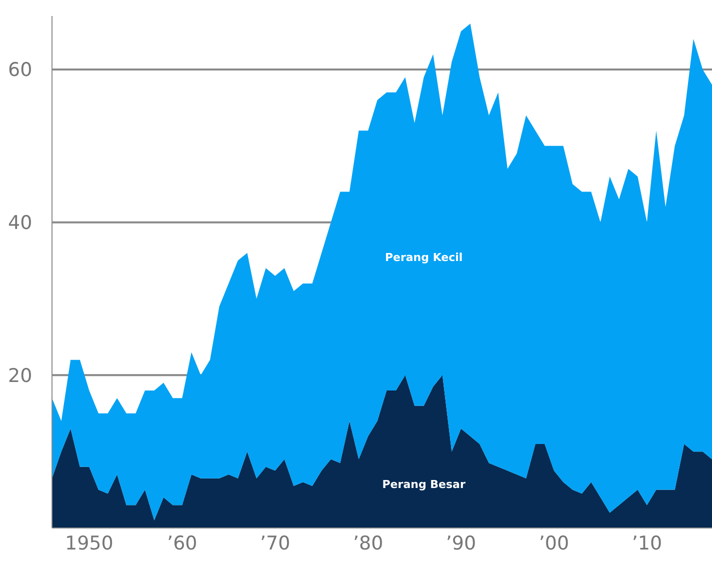 This screenshot has width=712, height=574. Describe the element at coordinates (182, 543) in the screenshot. I see `x-tick-label: ’60` at that location.